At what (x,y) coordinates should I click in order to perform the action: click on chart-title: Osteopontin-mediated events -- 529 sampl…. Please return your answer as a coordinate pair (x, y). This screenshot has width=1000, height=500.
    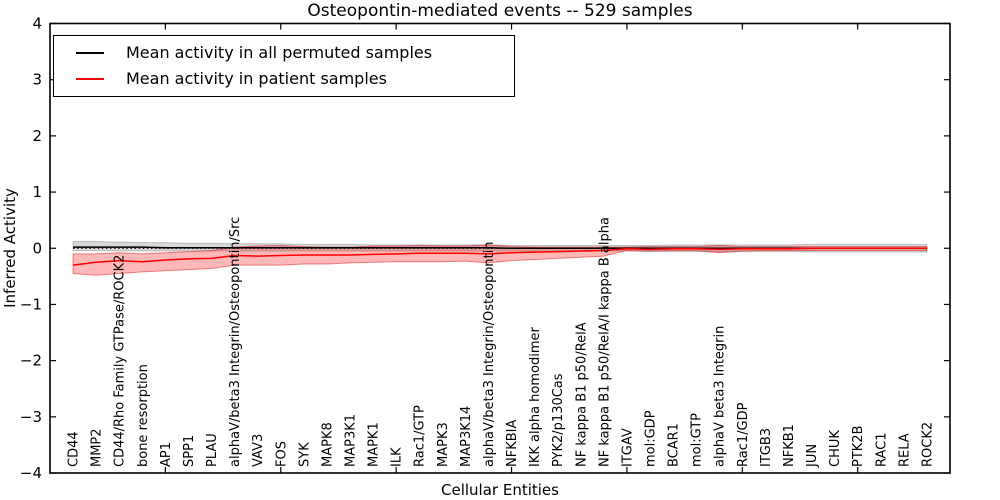
    Looking at the image, I should click on (500, 11).